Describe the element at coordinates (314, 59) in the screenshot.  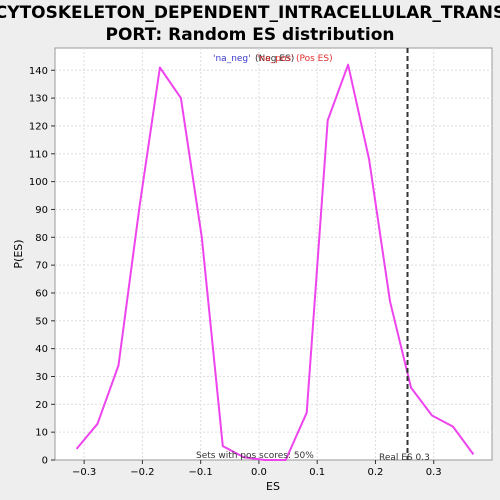
I see `legend-pos-suffix: (Pos ES)` at that location.